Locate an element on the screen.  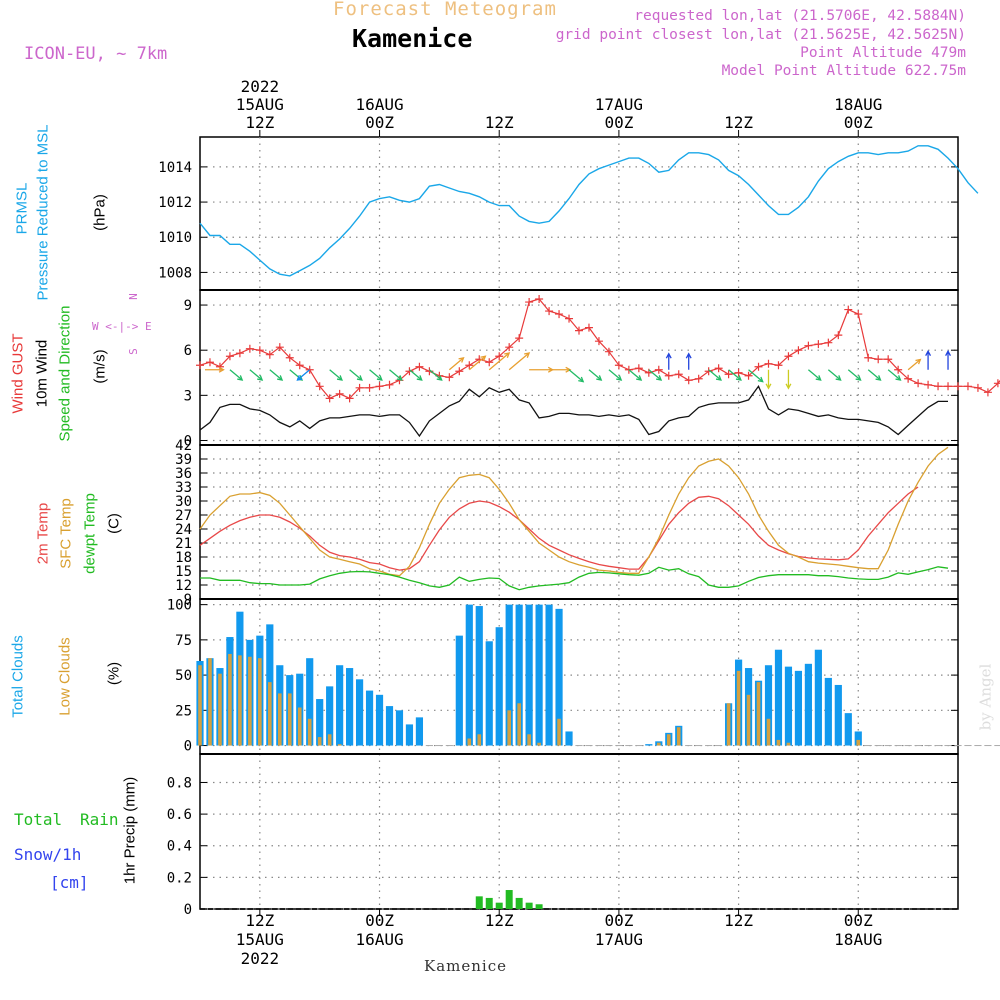
xtick-label-bottom: 00Z is located at coordinates (379, 920).